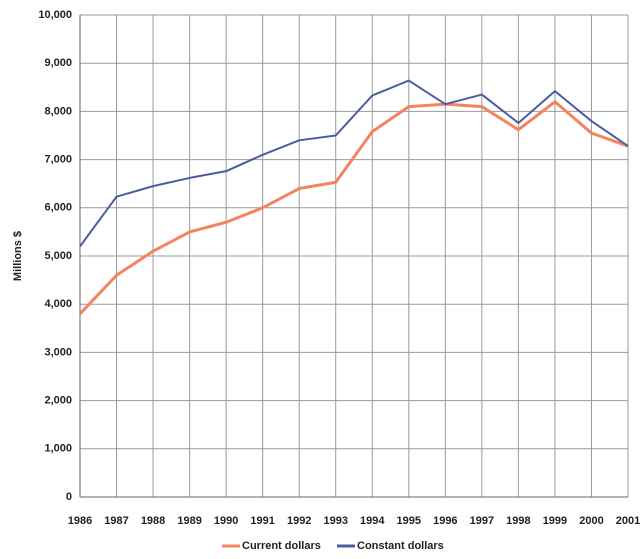 Image resolution: width=642 pixels, height=559 pixels. What do you see at coordinates (555, 521) in the screenshot?
I see `x-tick-label: 1999` at bounding box center [555, 521].